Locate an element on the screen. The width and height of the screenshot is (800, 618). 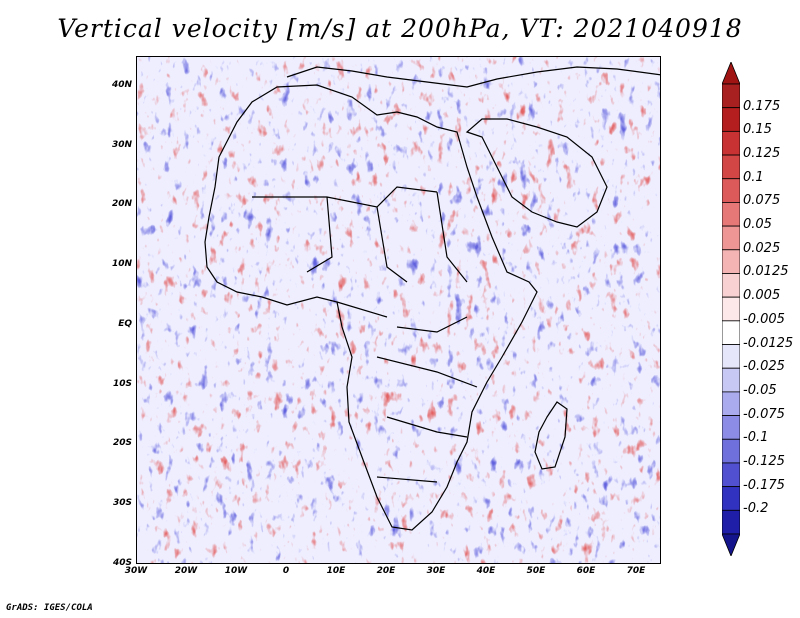
colorbar-top-arrow is located at coordinates (731, 73).